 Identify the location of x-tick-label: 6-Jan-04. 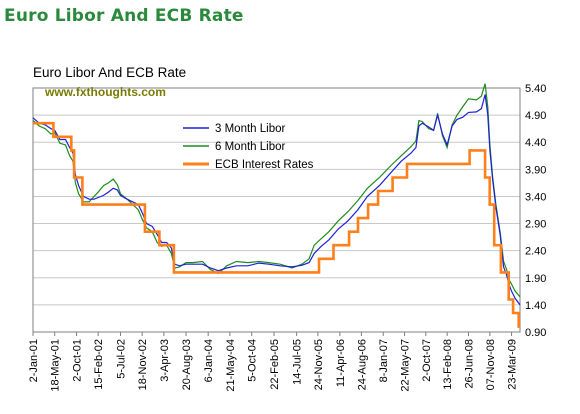
(209, 360).